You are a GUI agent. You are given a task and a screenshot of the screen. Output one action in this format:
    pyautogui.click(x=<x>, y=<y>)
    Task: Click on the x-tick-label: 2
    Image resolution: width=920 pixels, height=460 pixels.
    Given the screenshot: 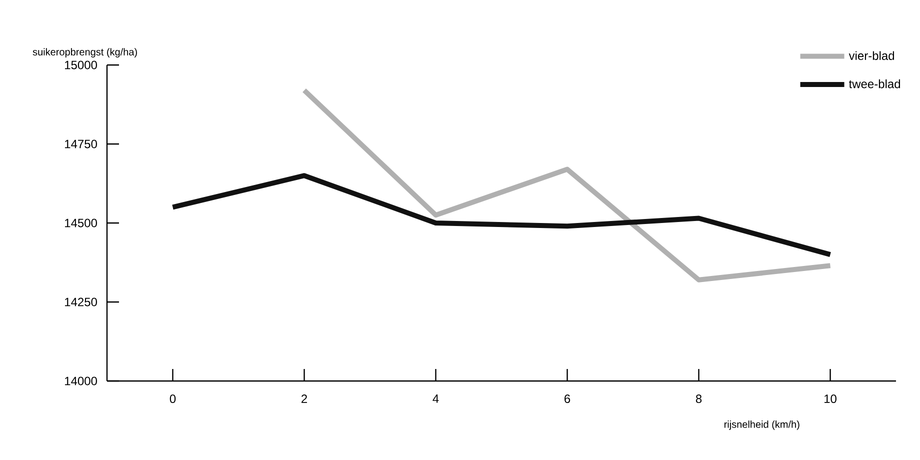 What is the action you would take?
    pyautogui.click(x=304, y=398)
    